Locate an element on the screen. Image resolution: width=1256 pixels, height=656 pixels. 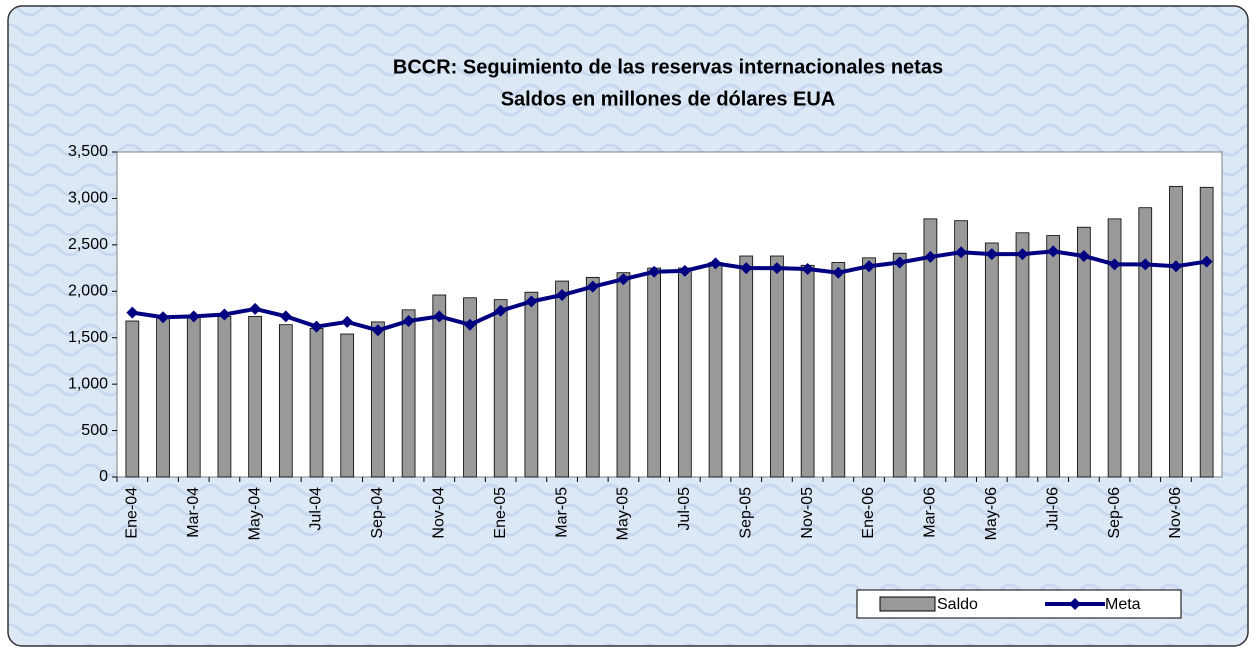
x-tick-label: May-04 is located at coordinates (254, 513).